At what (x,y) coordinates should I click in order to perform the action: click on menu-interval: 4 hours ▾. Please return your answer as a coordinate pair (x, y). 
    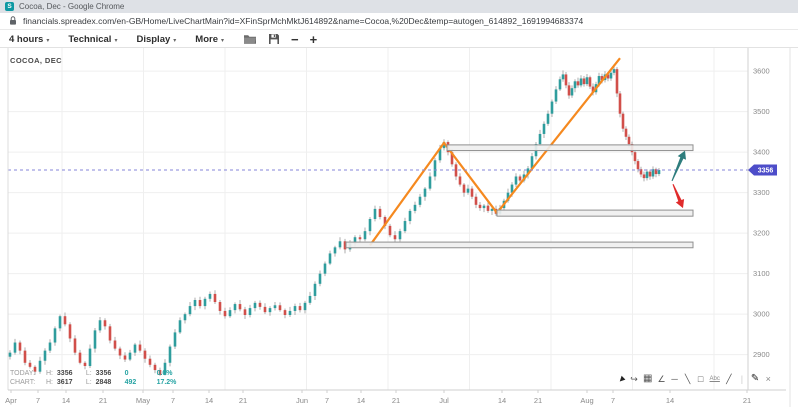
    Looking at the image, I should click on (29, 39).